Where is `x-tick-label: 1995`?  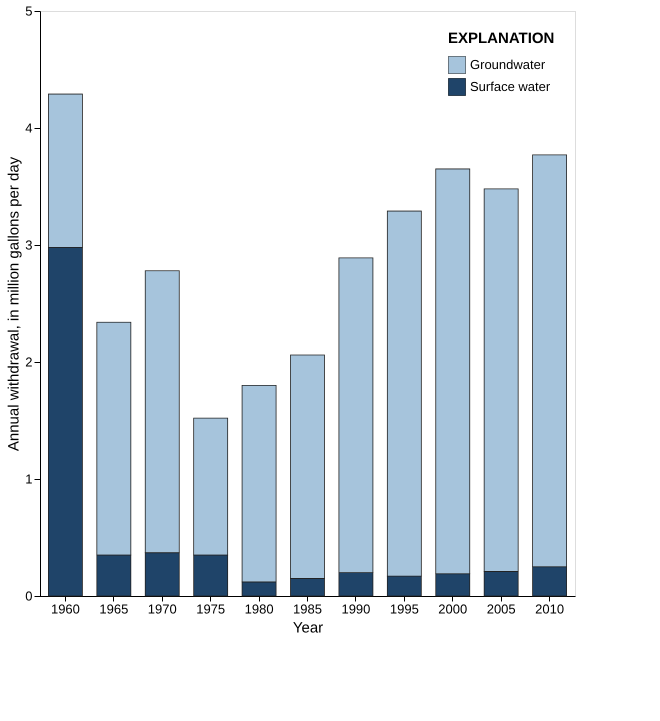 x-tick-label: 1995 is located at coordinates (404, 609).